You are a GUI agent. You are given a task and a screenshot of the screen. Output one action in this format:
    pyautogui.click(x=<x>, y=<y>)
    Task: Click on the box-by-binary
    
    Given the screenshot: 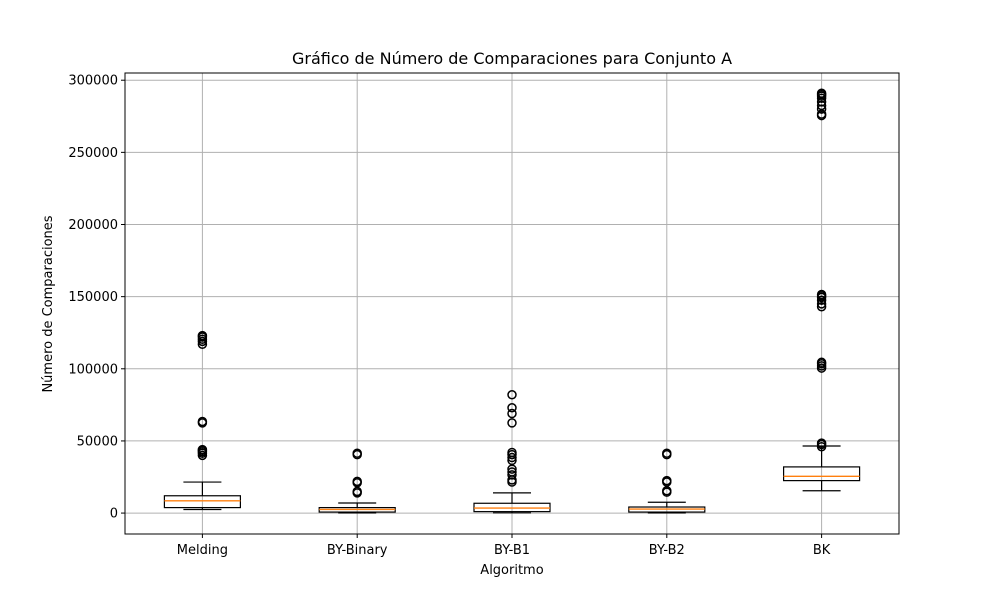 What is the action you would take?
    pyautogui.click(x=357, y=481)
    